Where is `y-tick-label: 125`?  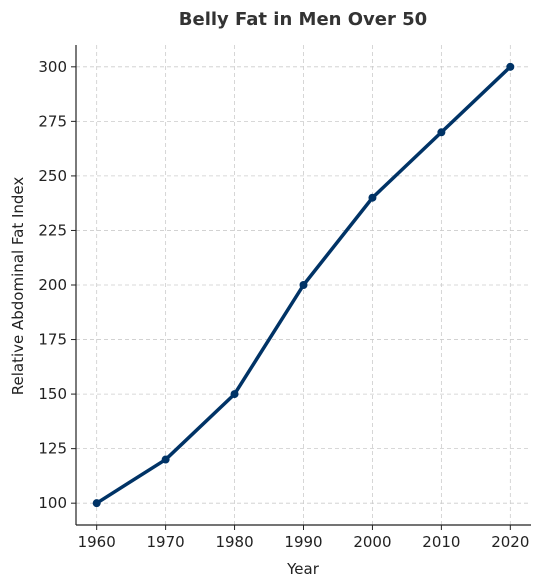 y-tick-label: 125 is located at coordinates (52, 449).